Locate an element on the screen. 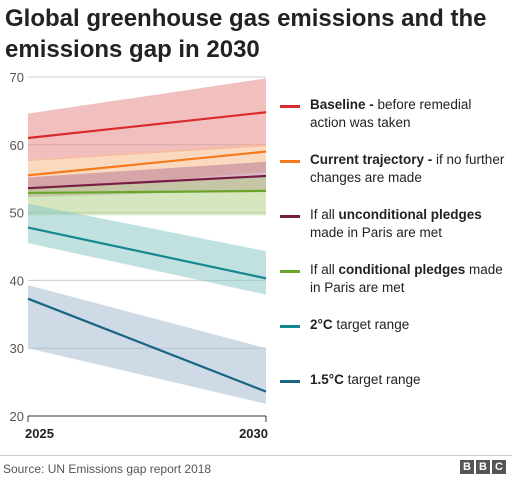 The height and width of the screenshot is (480, 512). series-line-2c is located at coordinates (147, 253).